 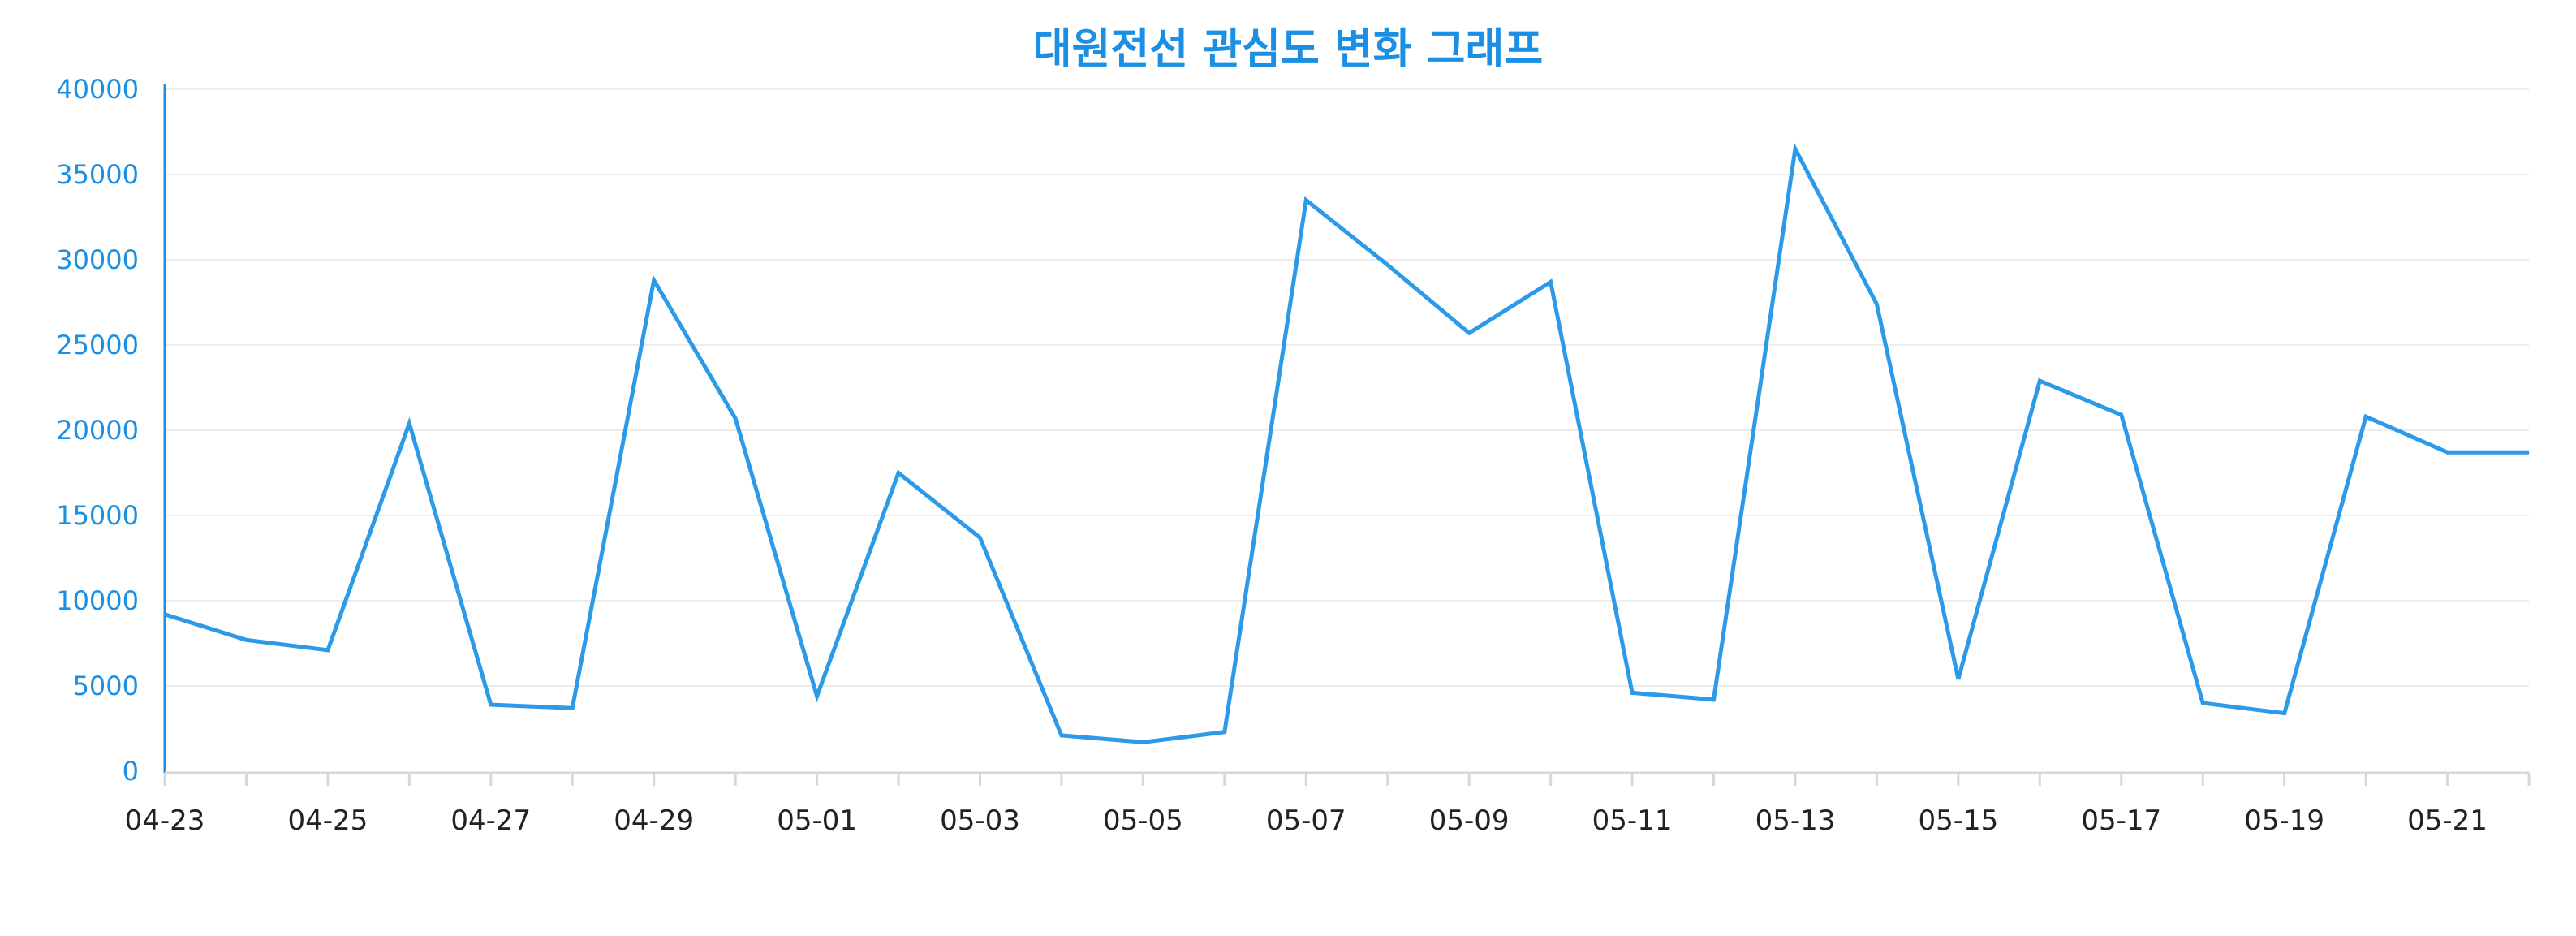 What do you see at coordinates (2121, 820) in the screenshot?
I see `x-tick-label: 05-17` at bounding box center [2121, 820].